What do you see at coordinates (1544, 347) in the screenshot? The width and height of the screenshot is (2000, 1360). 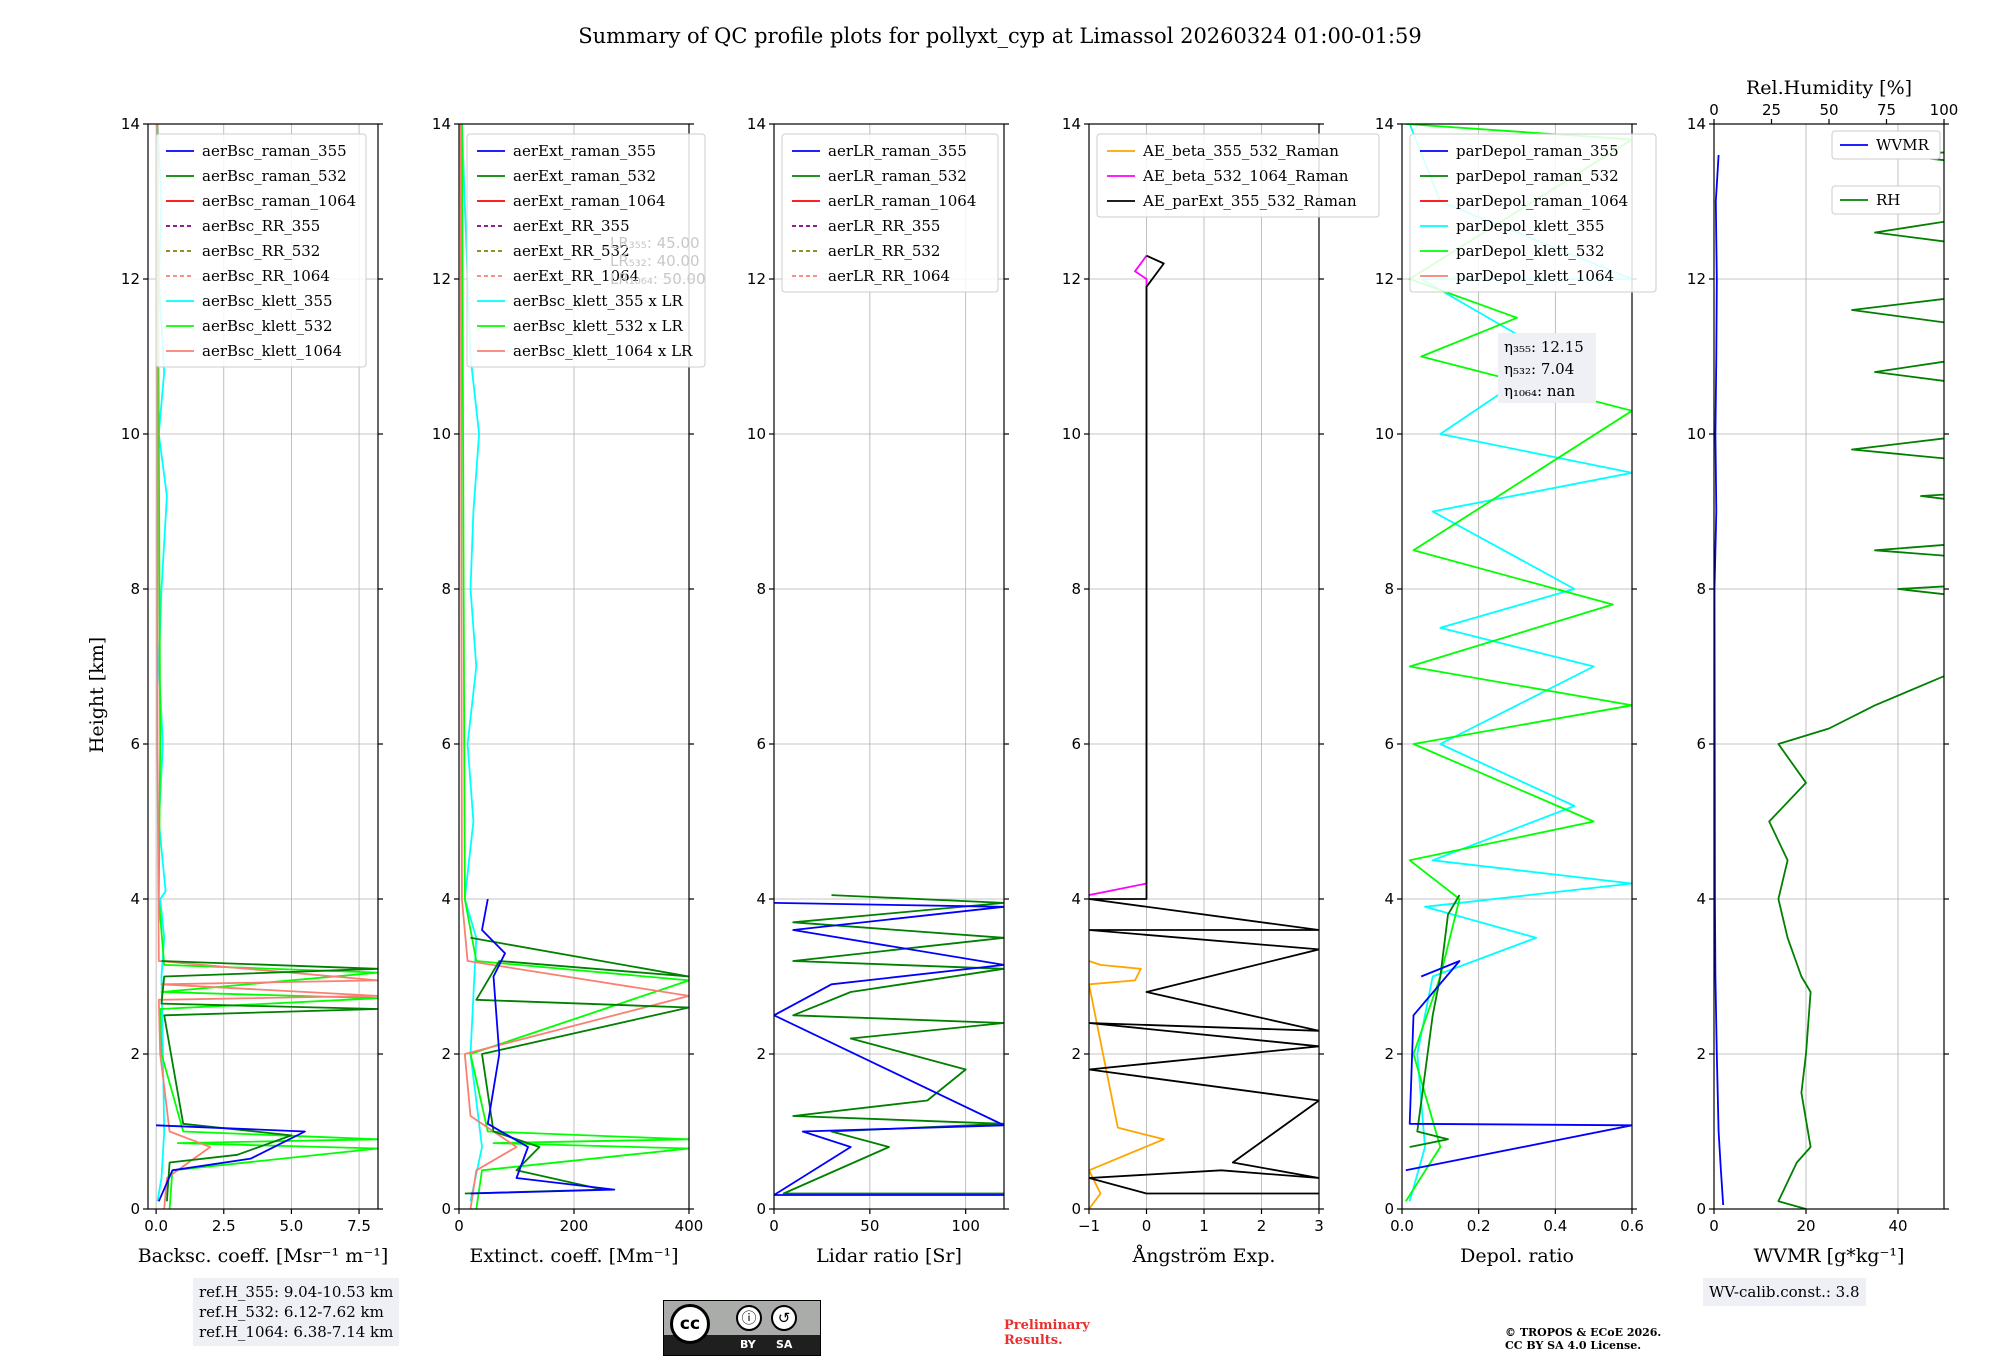 I see `eta-label: η₃₅₅: 12.15` at bounding box center [1544, 347].